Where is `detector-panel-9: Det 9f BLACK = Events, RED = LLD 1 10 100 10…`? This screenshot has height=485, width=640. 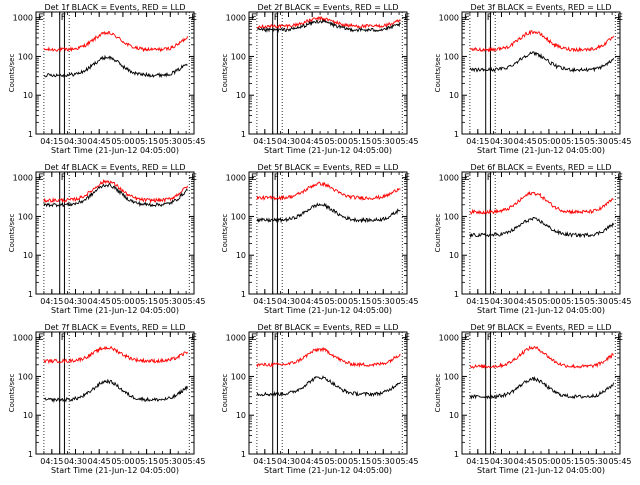 detector-panel-9: Det 9f BLACK = Events, RED = LLD 1 10 100 10… is located at coordinates (533, 399).